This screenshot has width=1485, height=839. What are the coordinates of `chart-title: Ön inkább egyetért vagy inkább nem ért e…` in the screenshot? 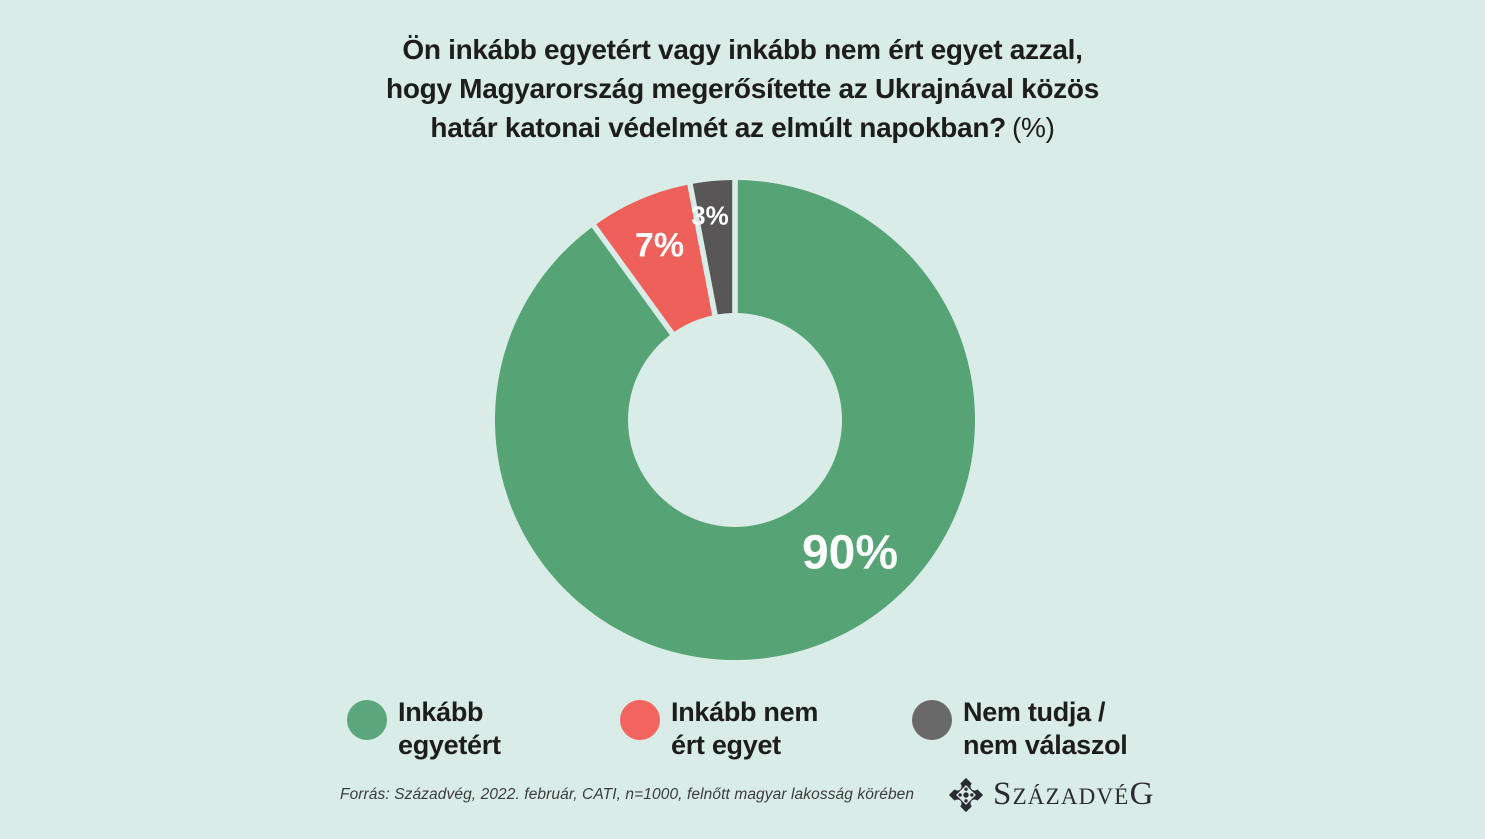 It's located at (742, 88).